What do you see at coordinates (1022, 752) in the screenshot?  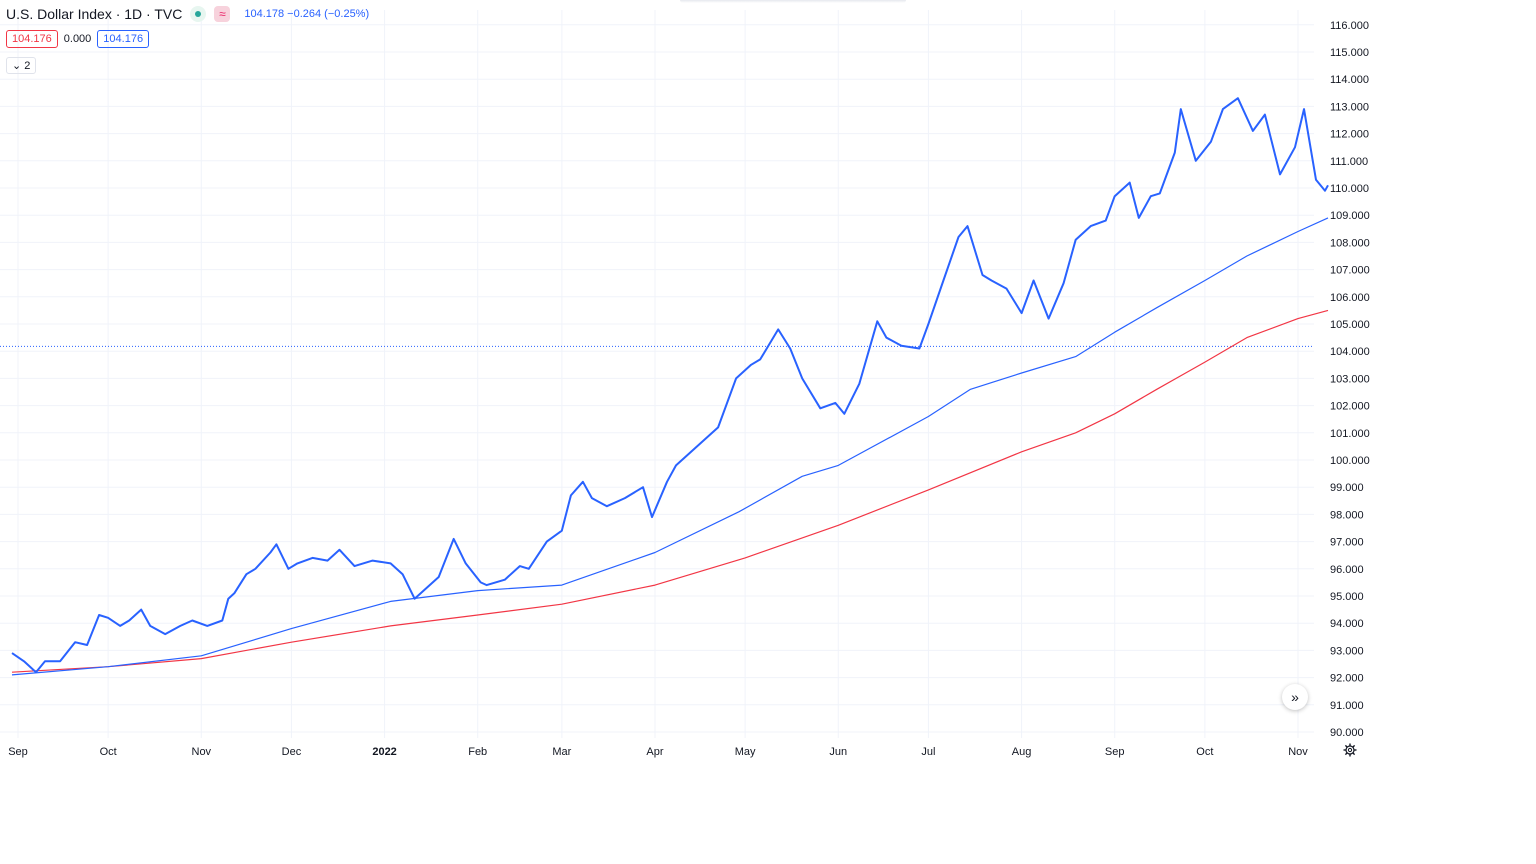 I see `x-tick-label: Aug` at bounding box center [1022, 752].